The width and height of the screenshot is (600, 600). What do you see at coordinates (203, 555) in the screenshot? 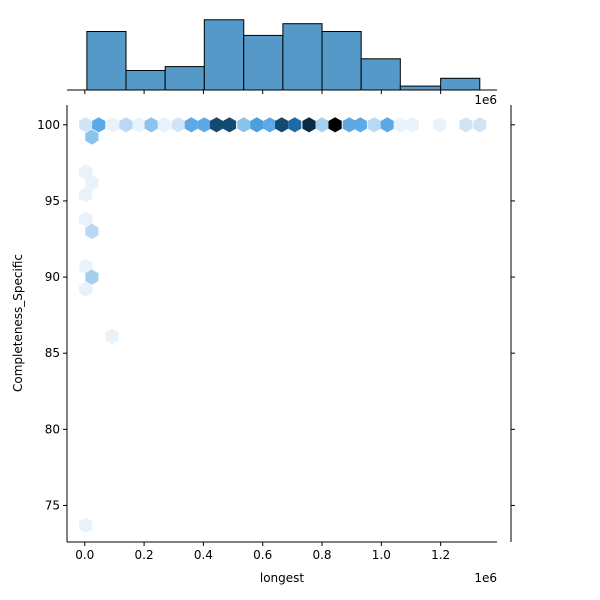
I see `x-tick-label: 0.4` at bounding box center [203, 555].